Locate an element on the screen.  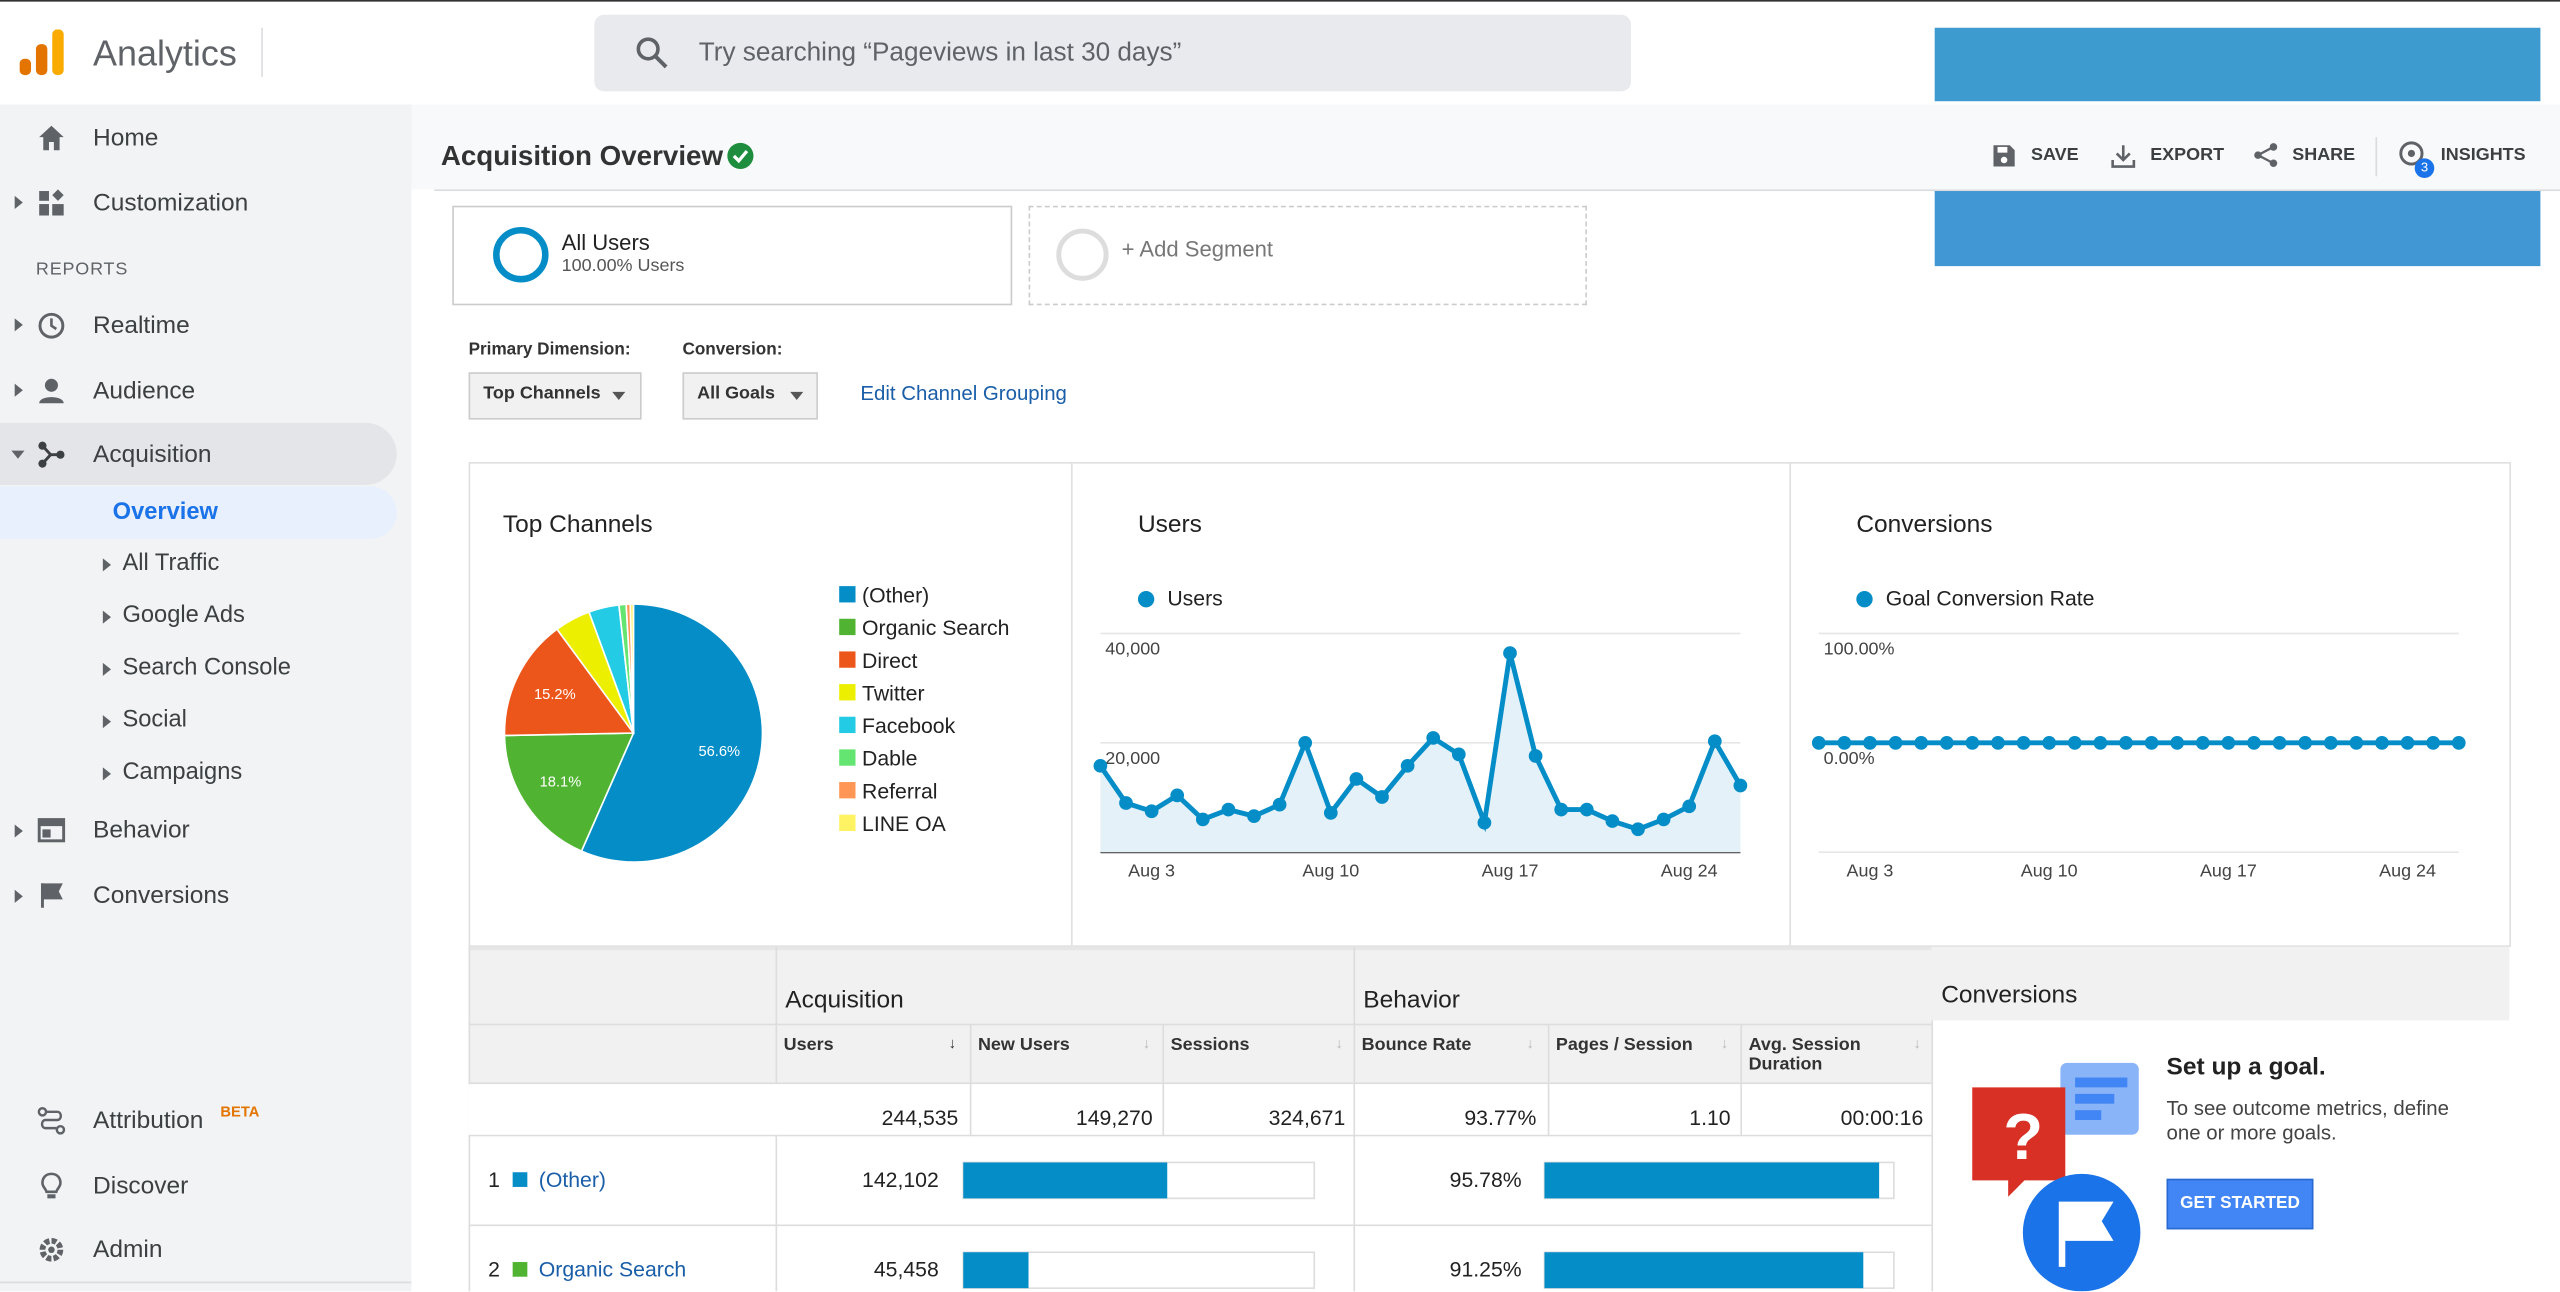
nav-item: Home is located at coordinates (126, 138).